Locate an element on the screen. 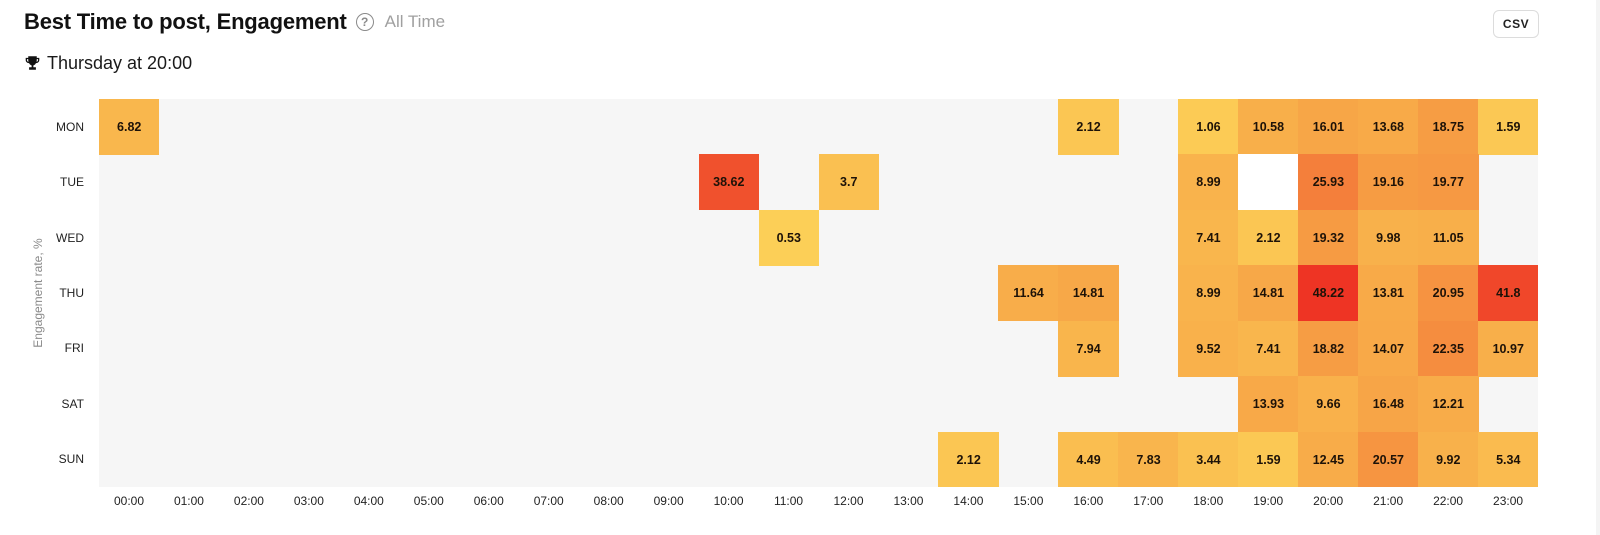 This screenshot has width=1600, height=535. heatmap-cell is located at coordinates (1268, 182).